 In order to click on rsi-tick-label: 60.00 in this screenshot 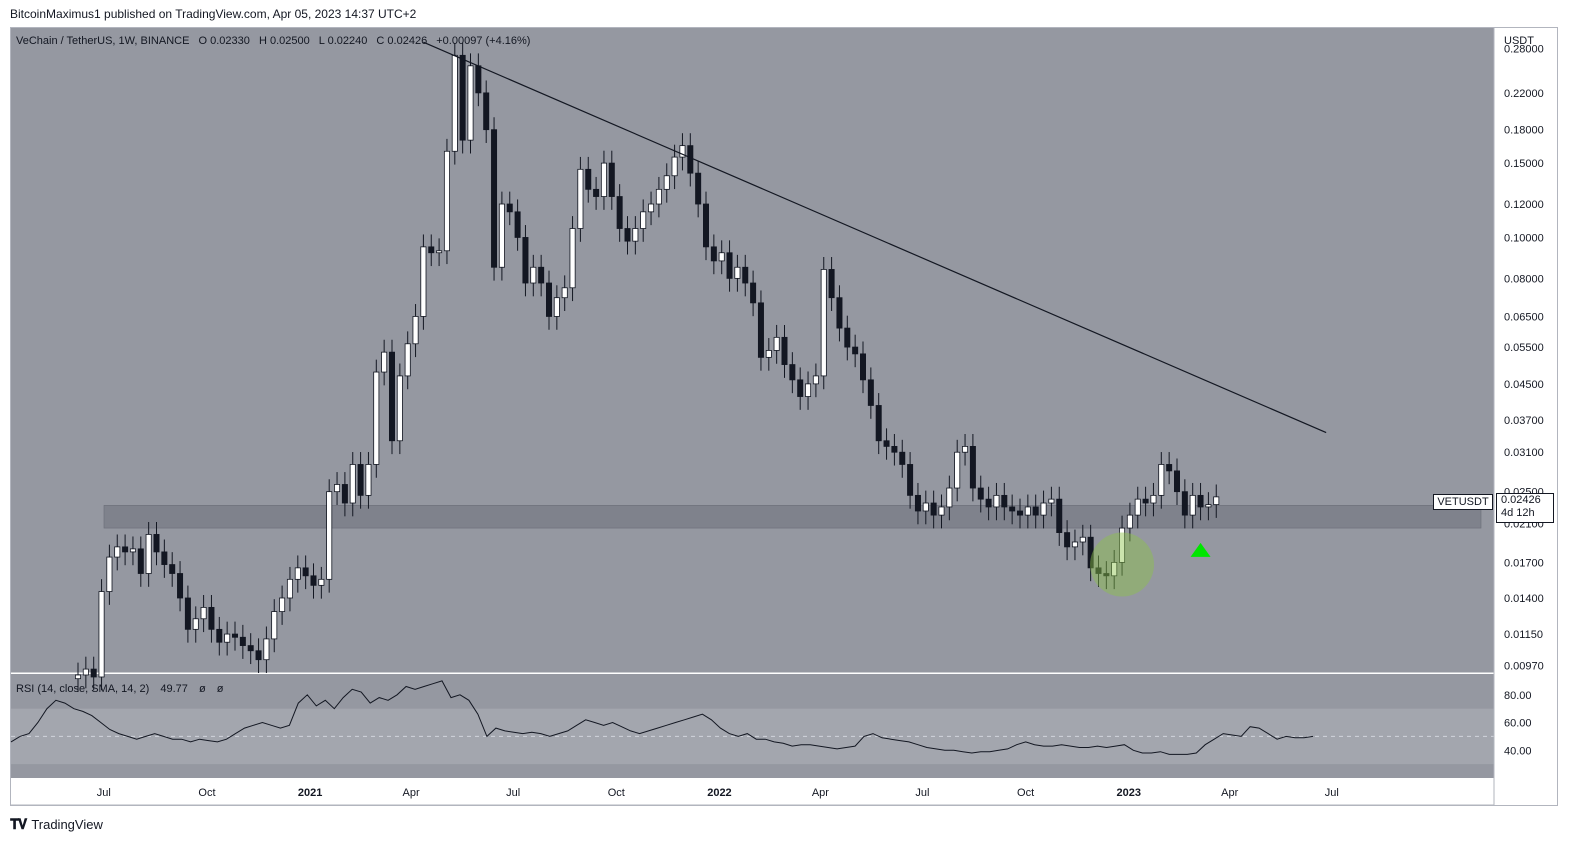, I will do `click(1518, 724)`.